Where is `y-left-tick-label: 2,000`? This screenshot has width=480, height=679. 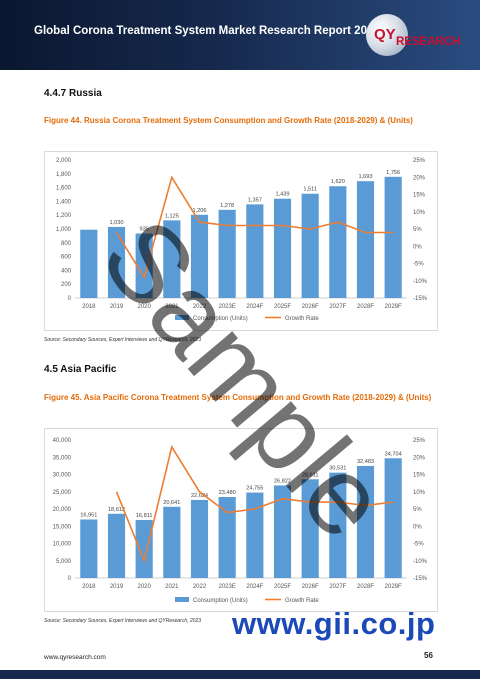 y-left-tick-label: 2,000 is located at coordinates (64, 161).